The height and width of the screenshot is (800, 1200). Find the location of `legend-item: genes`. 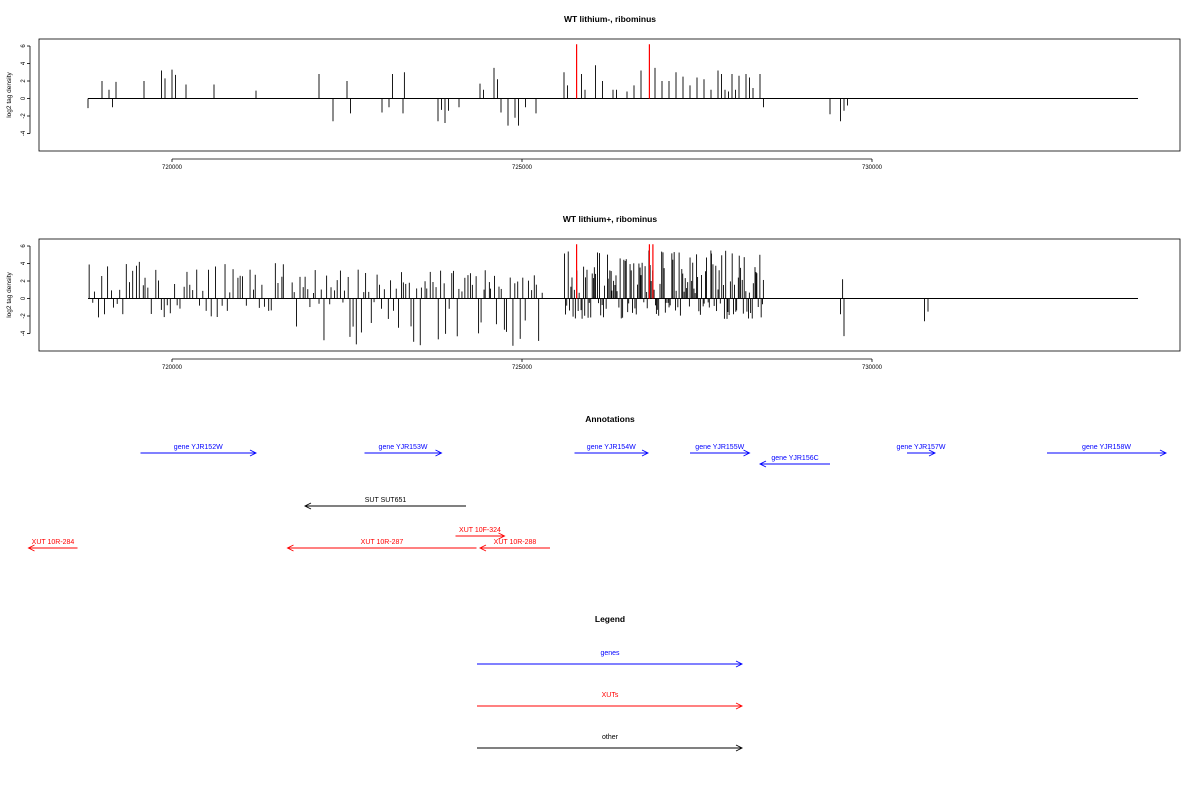

legend-item: genes is located at coordinates (610, 659).